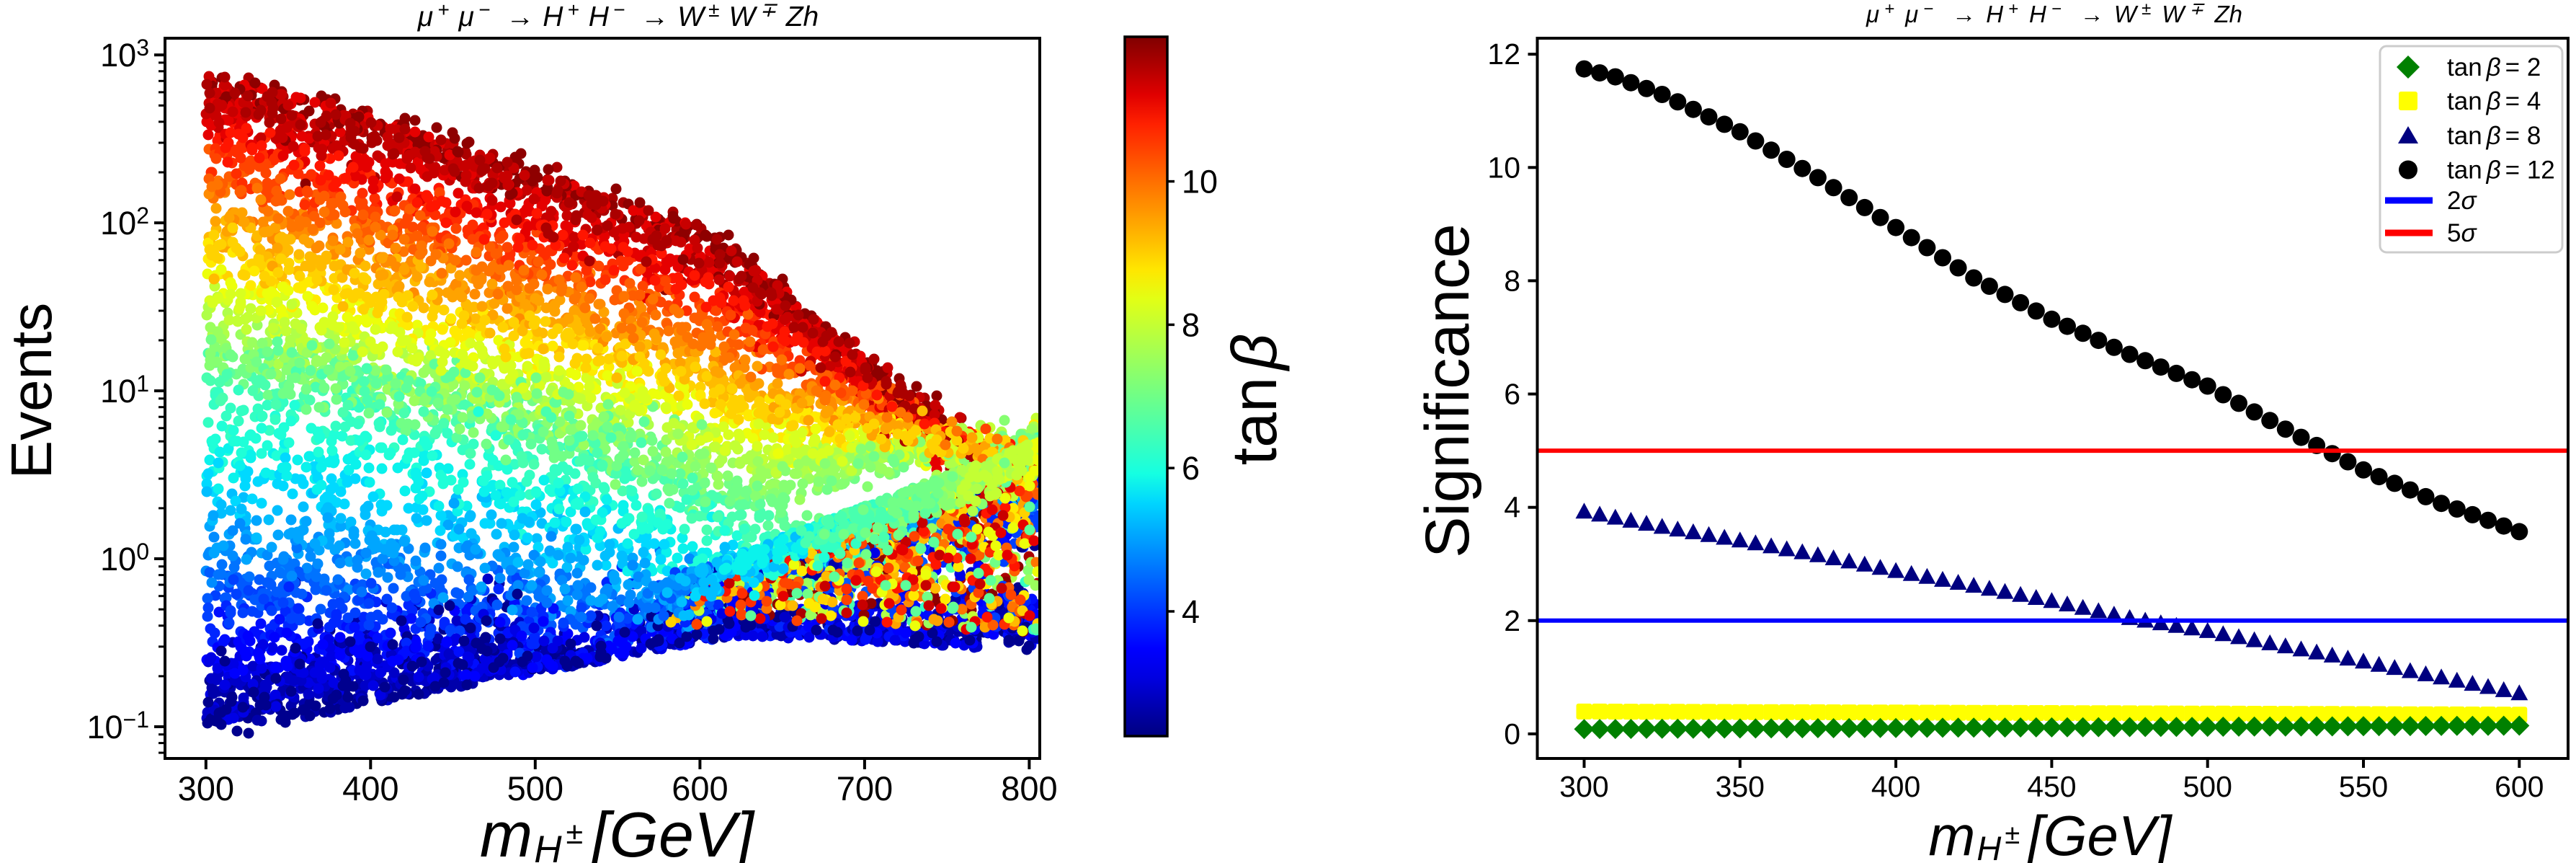  I want to click on svg-text: 450, so click(2051, 786).